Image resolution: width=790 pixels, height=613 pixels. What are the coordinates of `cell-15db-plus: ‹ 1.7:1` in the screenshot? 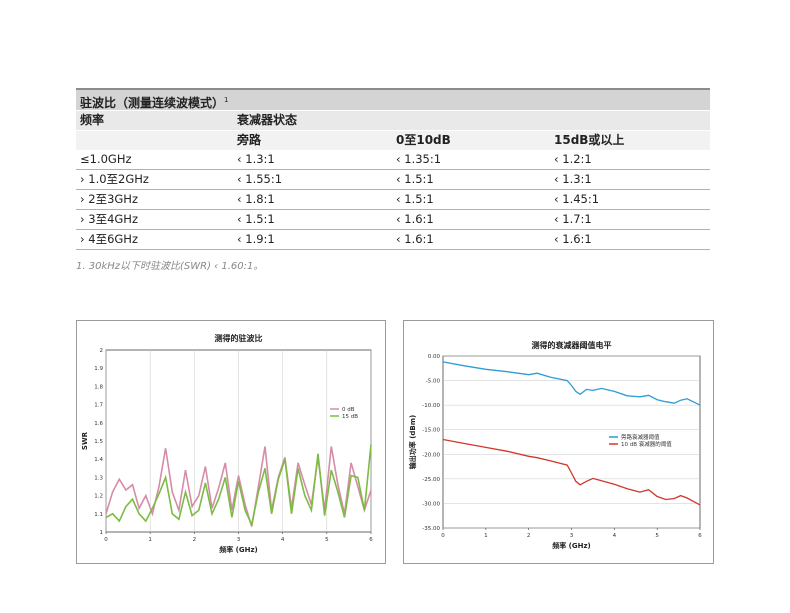 It's located at (573, 219).